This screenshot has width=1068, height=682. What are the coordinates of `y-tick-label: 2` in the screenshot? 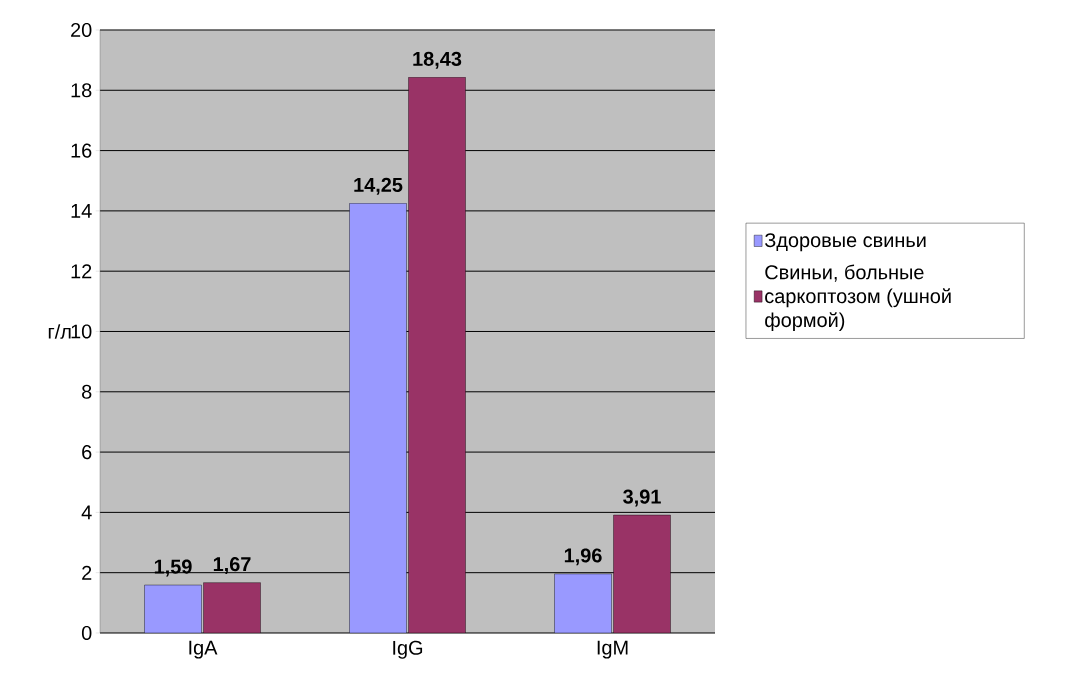 It's located at (87, 572).